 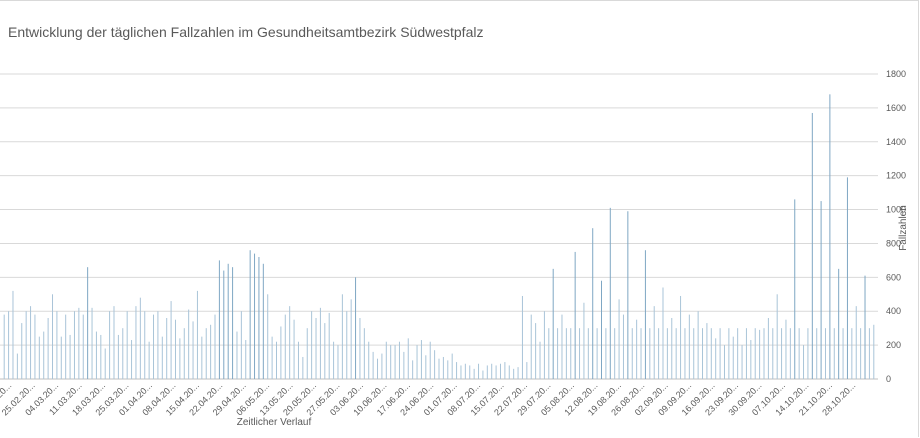 What do you see at coordinates (896, 74) in the screenshot?
I see `y-tick-label: 1800` at bounding box center [896, 74].